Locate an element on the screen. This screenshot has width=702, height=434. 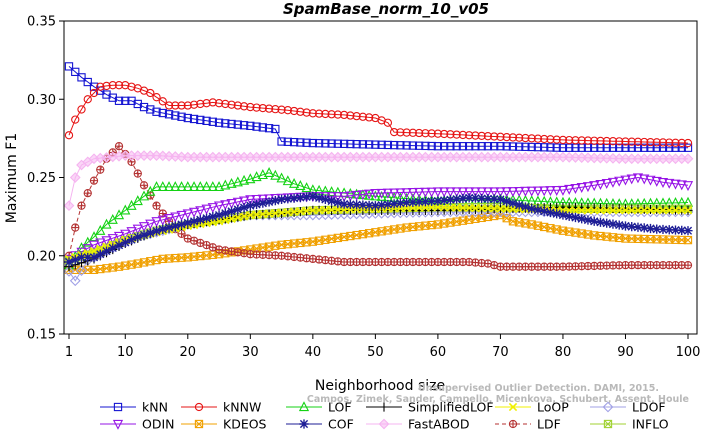
legend-item-simplifiedlof: SimplifiedLOF is located at coordinates (430, 407).